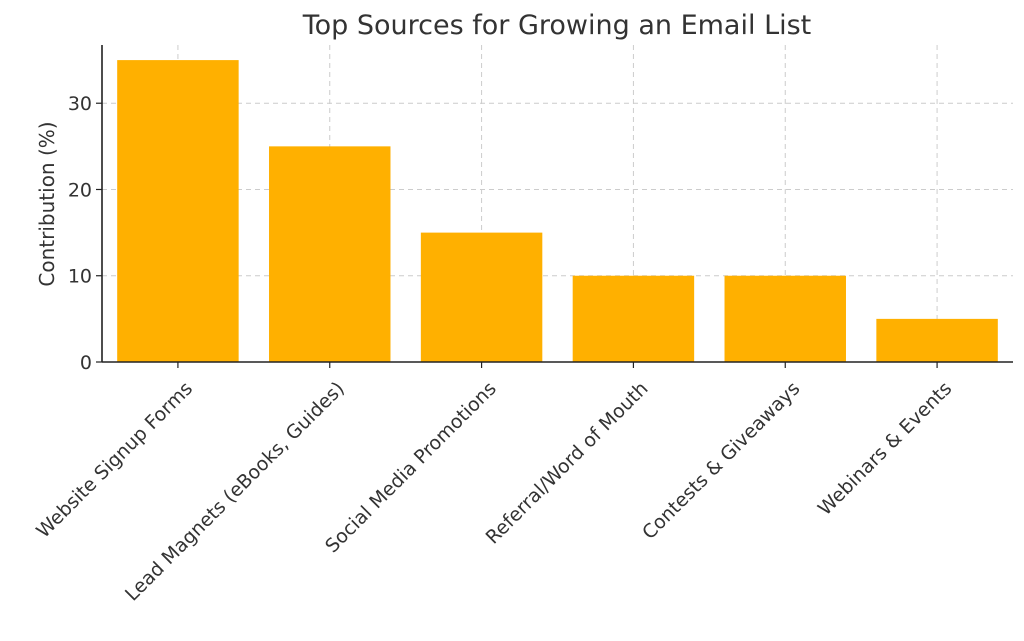  I want to click on y-tick-label-3: 30, so click(80, 104).